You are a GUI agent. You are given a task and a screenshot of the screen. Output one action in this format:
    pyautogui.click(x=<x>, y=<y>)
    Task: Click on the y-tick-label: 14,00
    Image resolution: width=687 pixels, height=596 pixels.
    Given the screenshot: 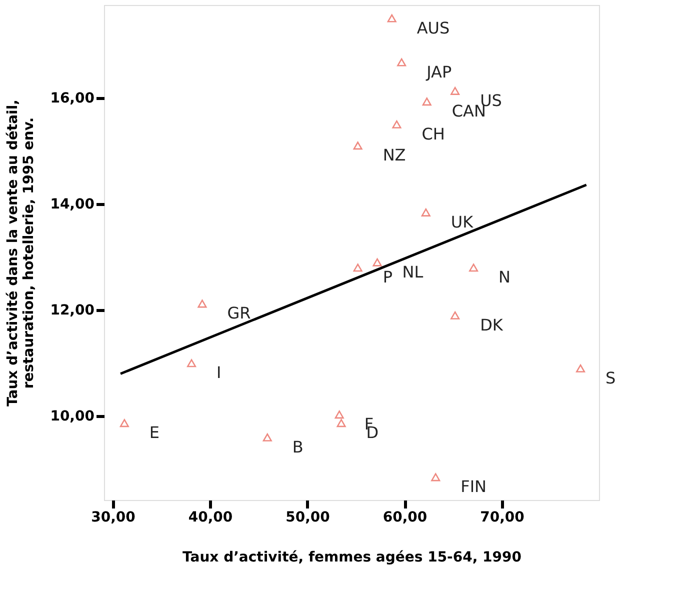 What is the action you would take?
    pyautogui.click(x=72, y=204)
    